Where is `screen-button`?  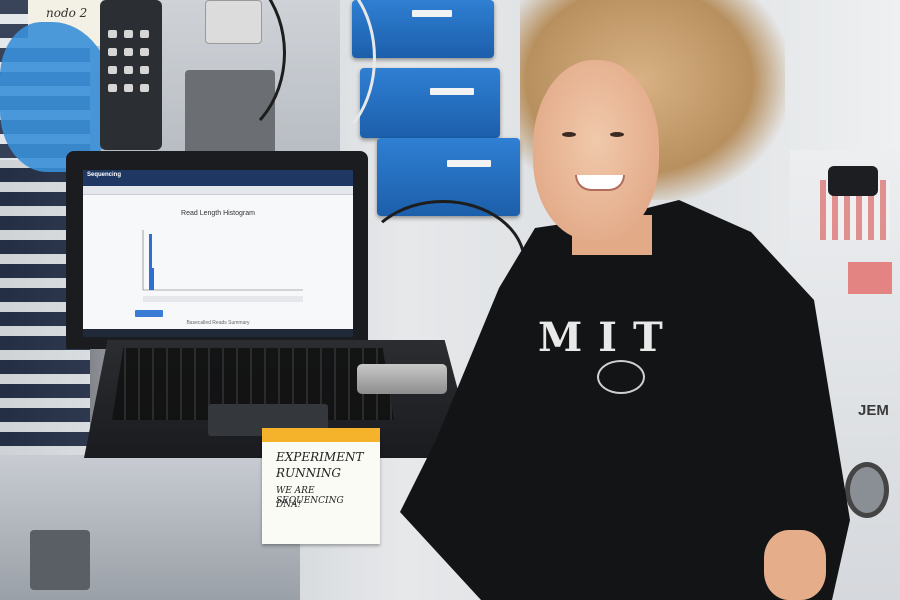 screen-button is located at coordinates (149, 313).